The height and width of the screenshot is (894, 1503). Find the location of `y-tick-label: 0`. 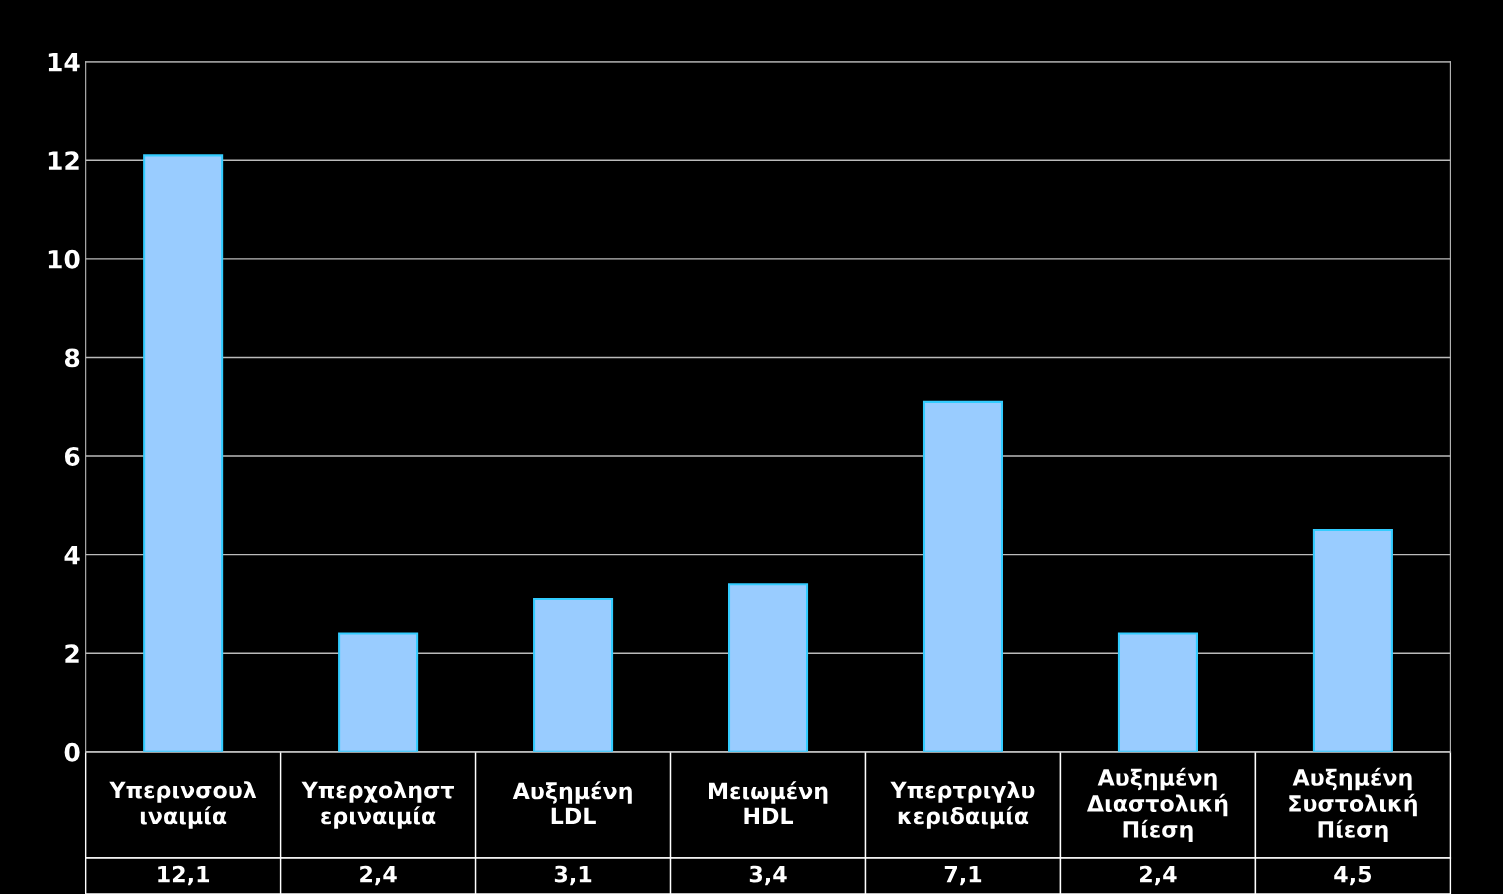

y-tick-label: 0 is located at coordinates (72, 752).